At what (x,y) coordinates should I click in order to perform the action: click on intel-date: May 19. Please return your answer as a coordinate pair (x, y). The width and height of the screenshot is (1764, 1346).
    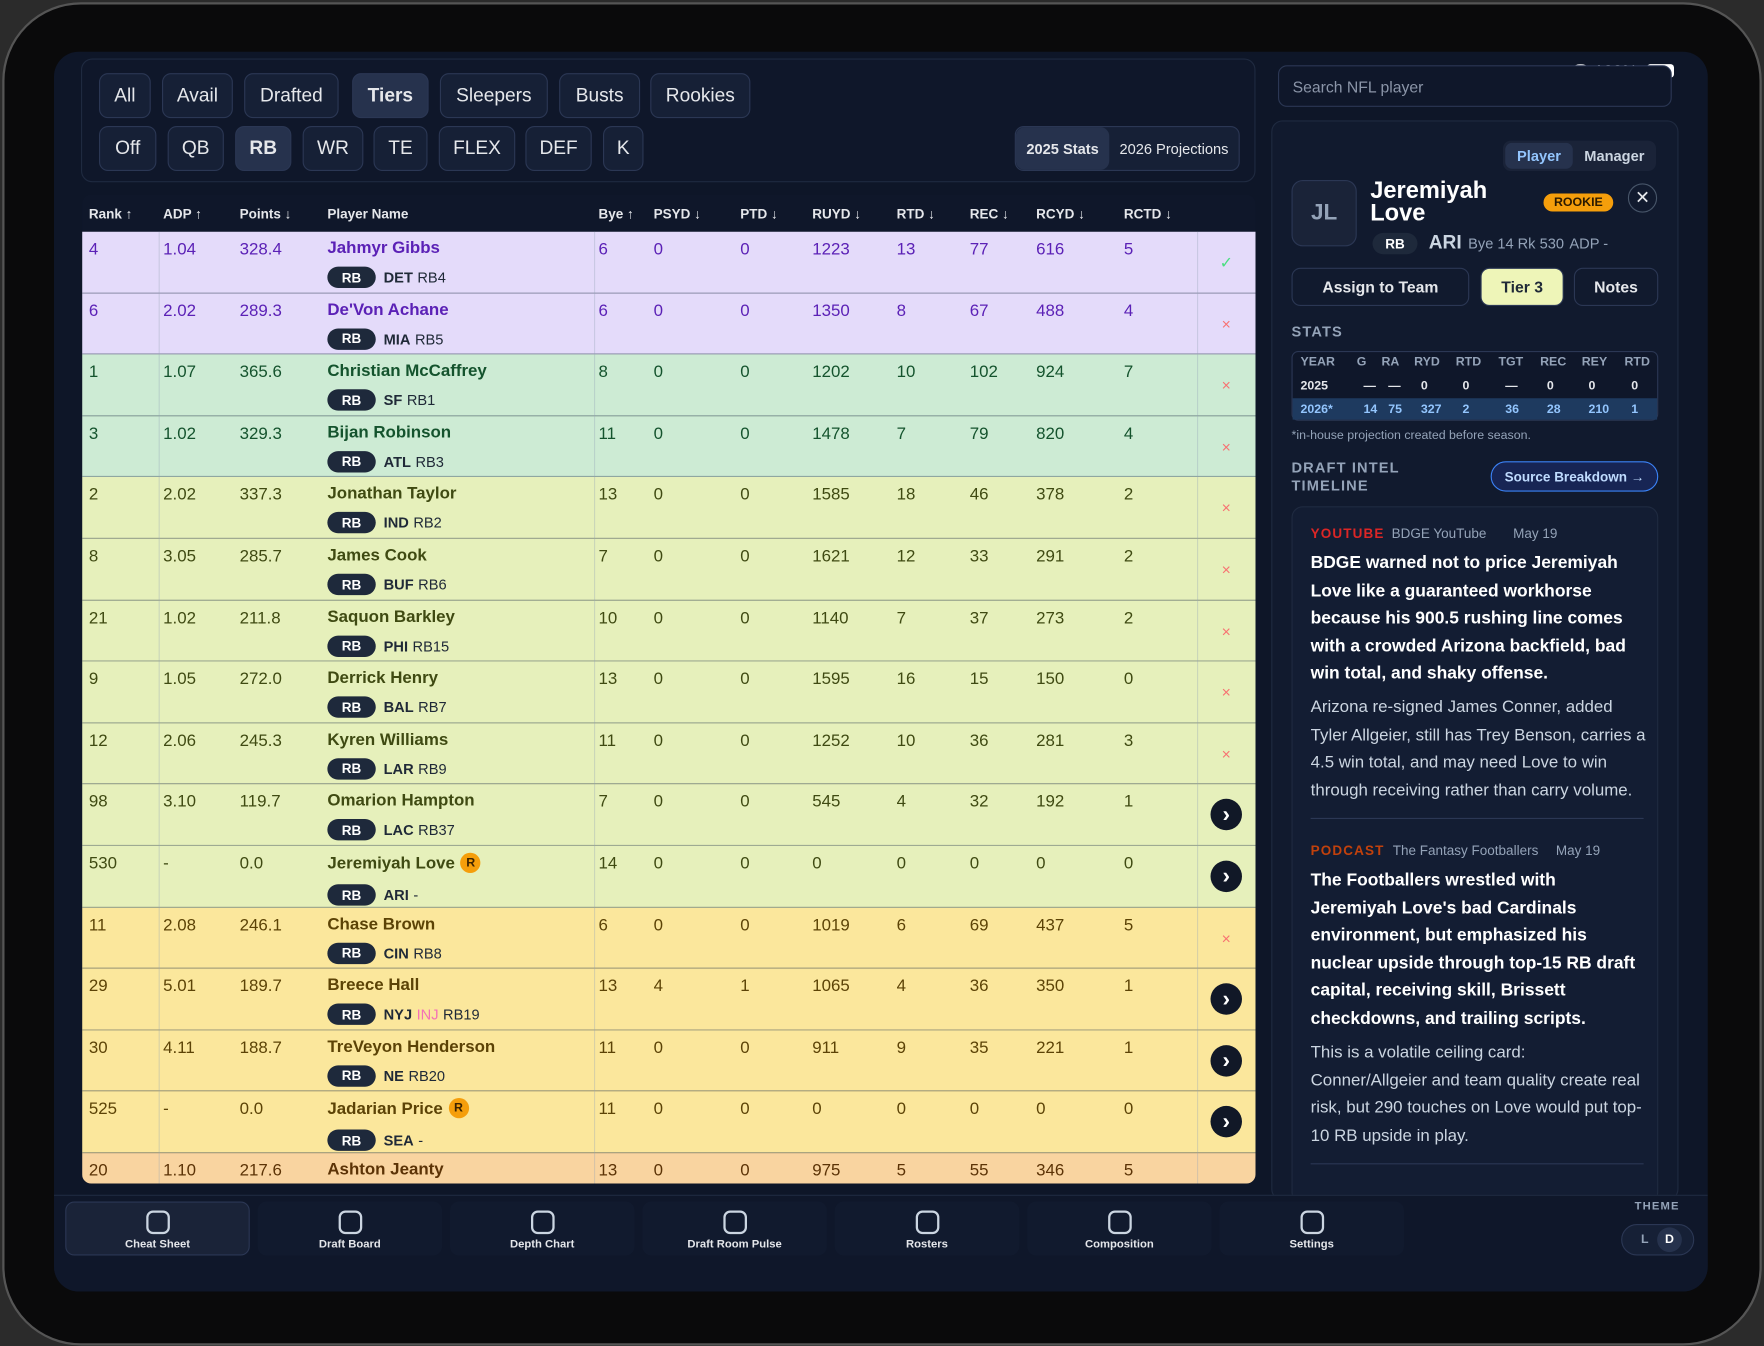
    Looking at the image, I should click on (1535, 533).